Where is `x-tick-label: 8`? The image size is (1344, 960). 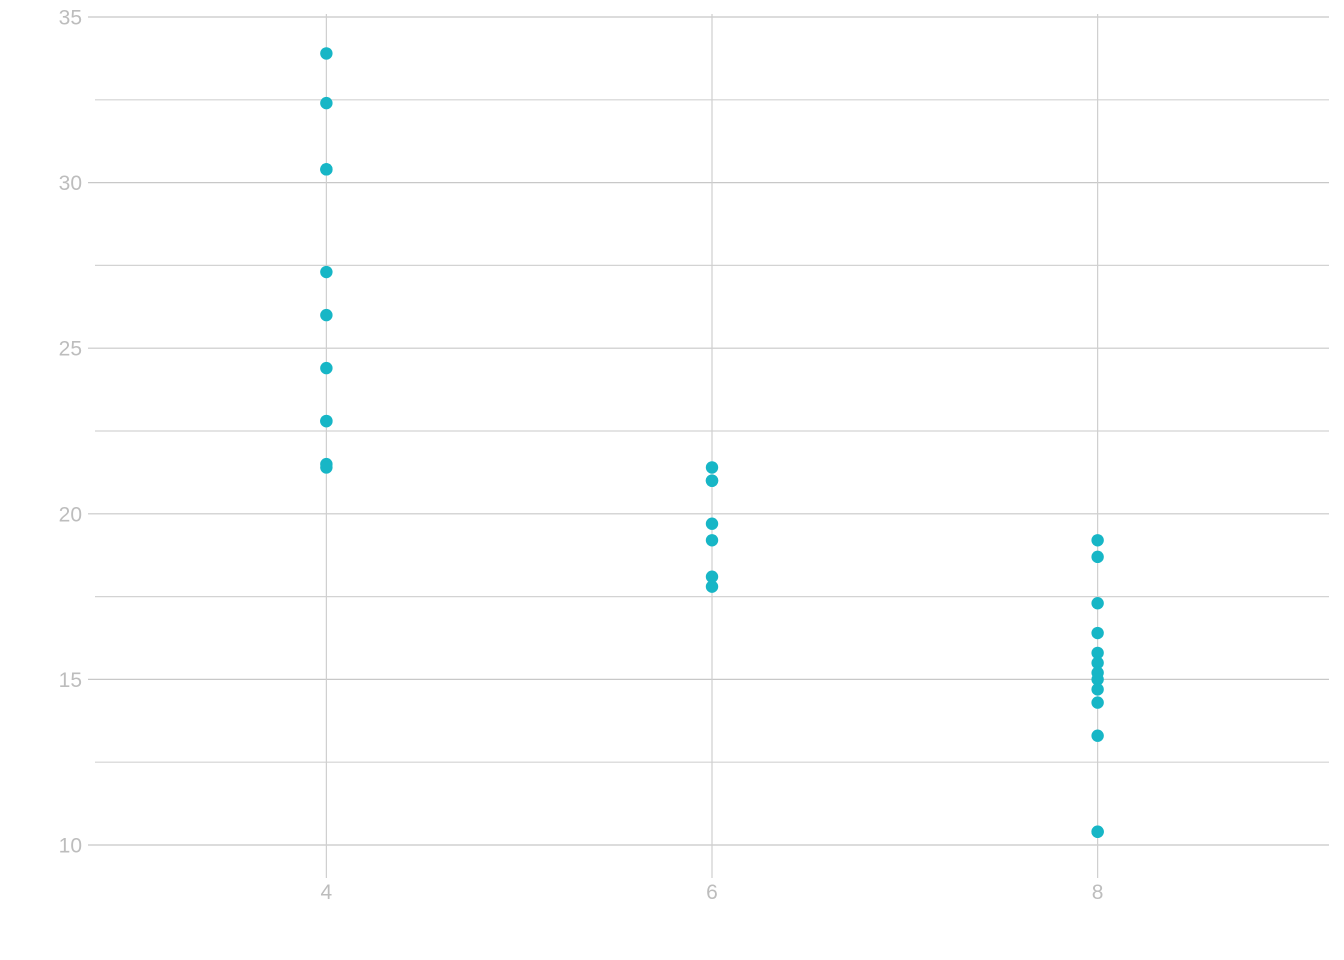
x-tick-label: 8 is located at coordinates (1098, 892).